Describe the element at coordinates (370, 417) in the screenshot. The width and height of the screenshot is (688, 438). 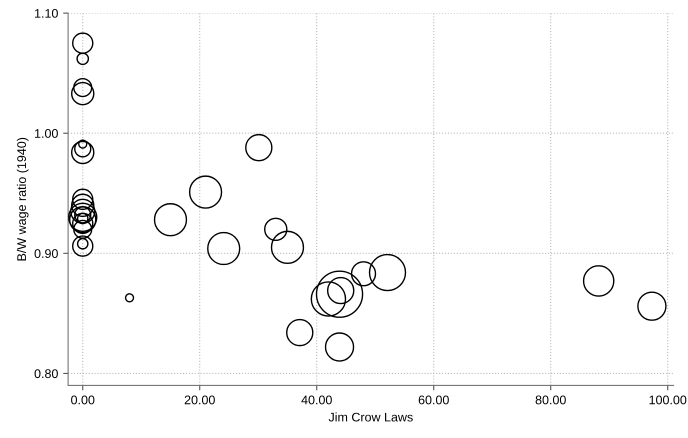
I see `x-axis-title: Jim Crow Laws` at that location.